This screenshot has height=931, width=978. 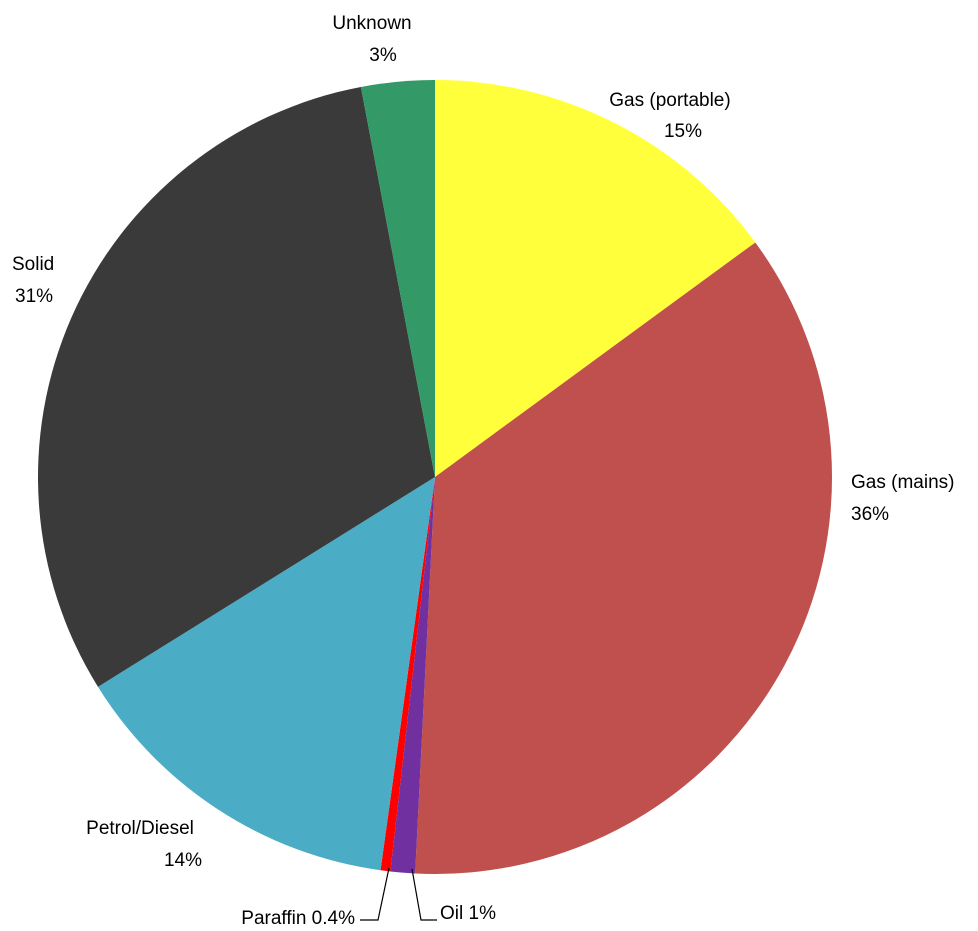 I want to click on label-gas-mains-value: 36%, so click(x=870, y=514).